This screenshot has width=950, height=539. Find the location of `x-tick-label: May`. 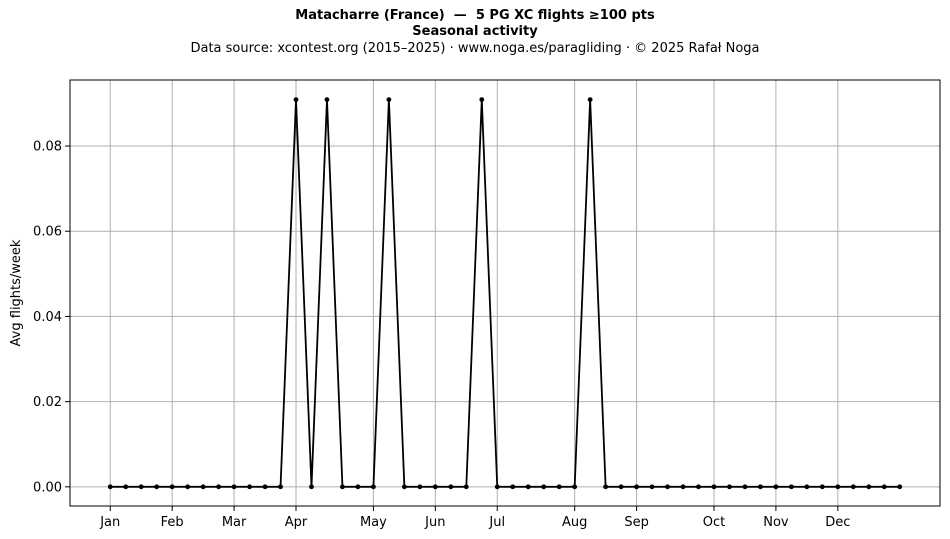

x-tick-label: May is located at coordinates (373, 522).